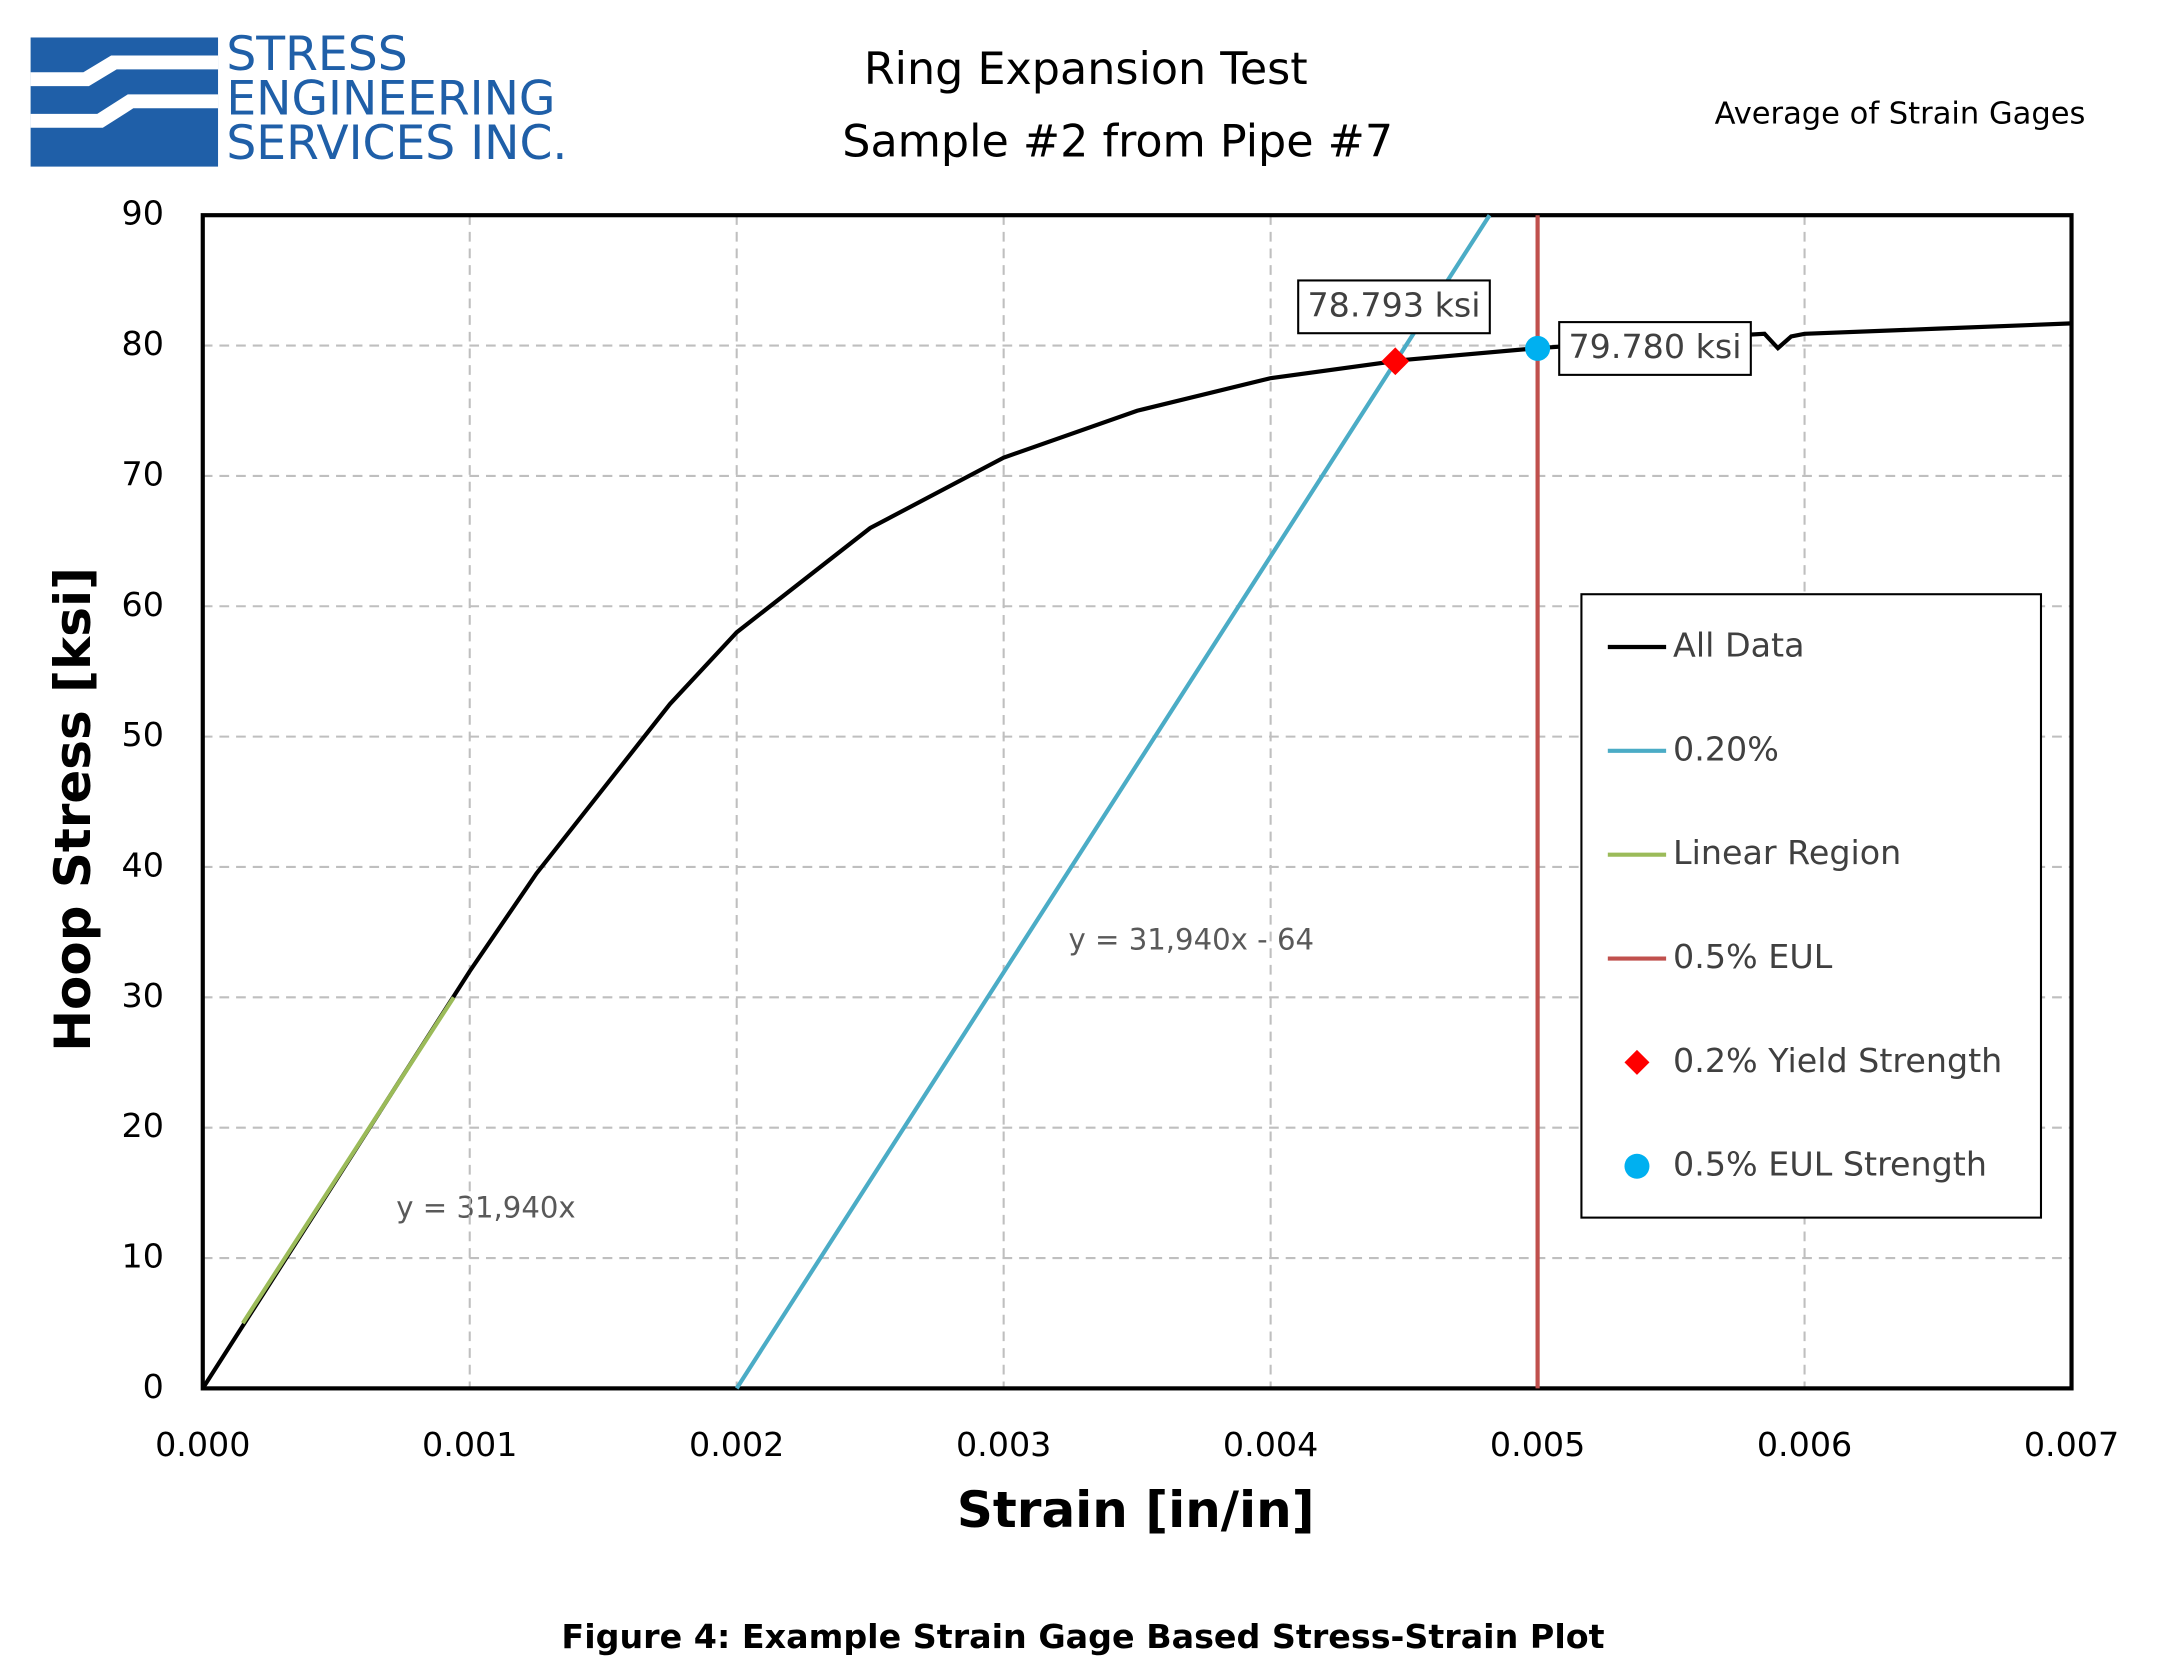  Describe the element at coordinates (1192, 939) in the screenshot. I see `annotation: y = 31,940x - 64` at that location.